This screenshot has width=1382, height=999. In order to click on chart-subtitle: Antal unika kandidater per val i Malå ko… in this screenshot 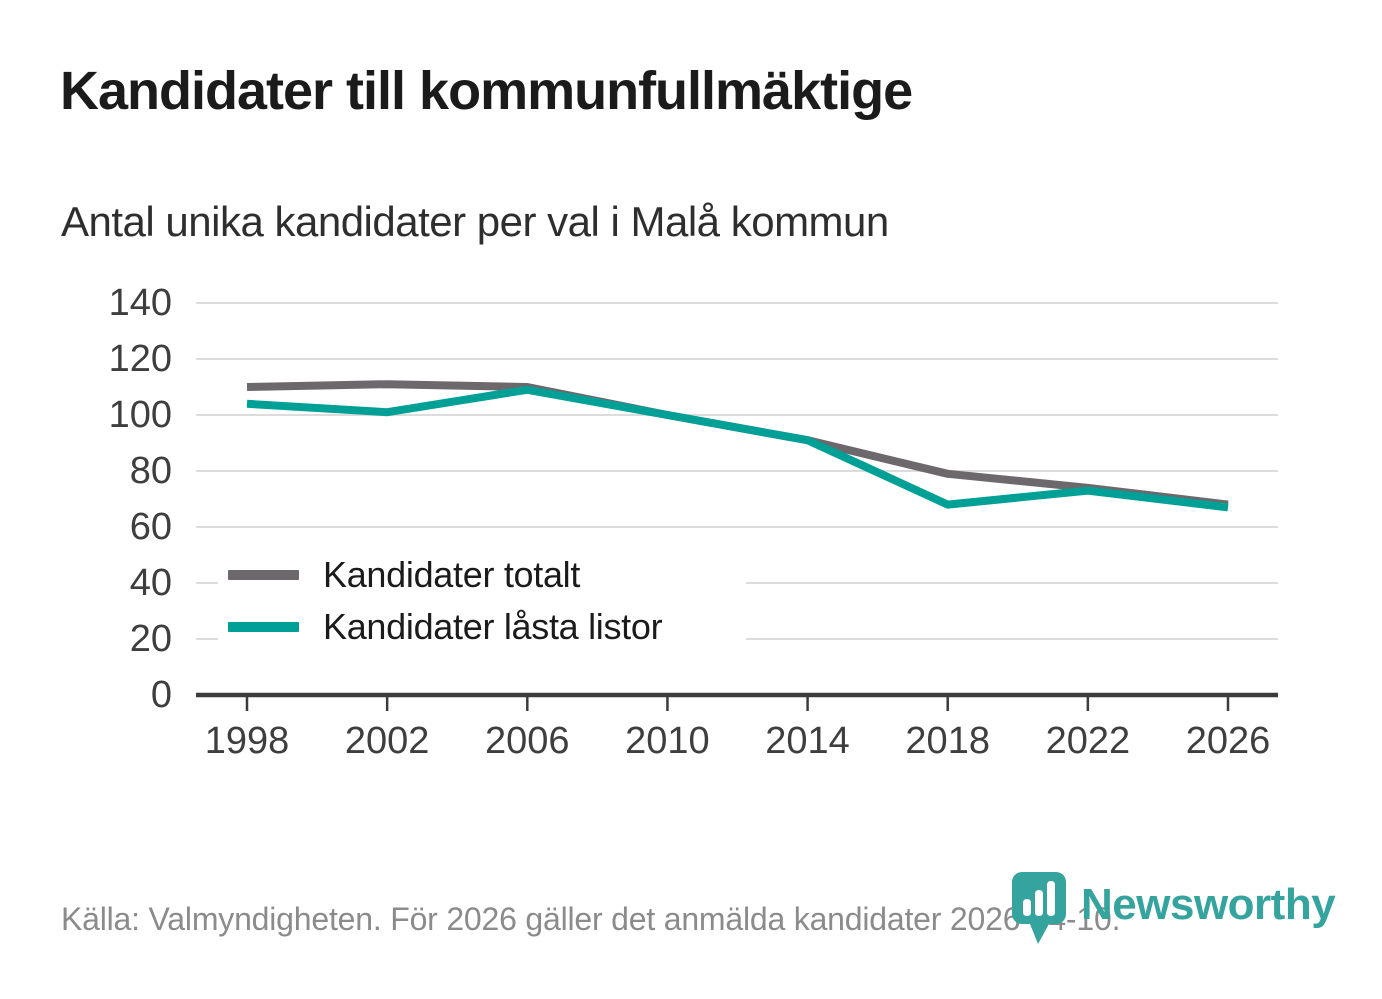, I will do `click(475, 221)`.